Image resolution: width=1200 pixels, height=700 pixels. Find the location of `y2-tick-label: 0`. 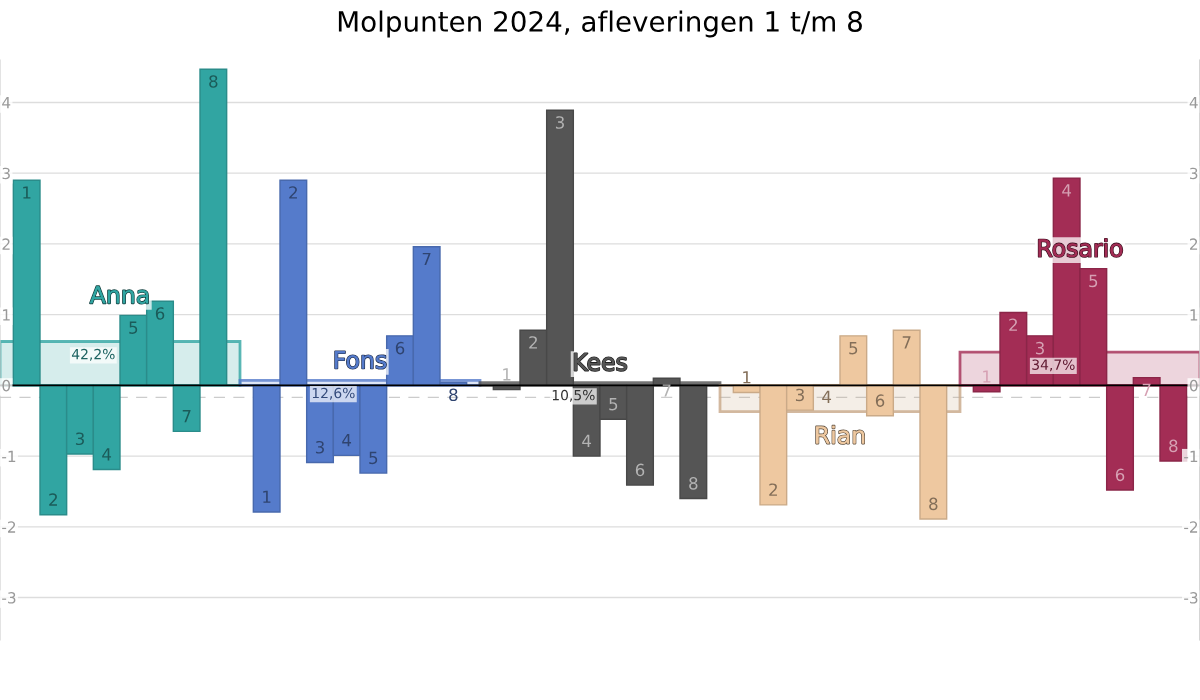

y2-tick-label: 0 is located at coordinates (1193, 385).